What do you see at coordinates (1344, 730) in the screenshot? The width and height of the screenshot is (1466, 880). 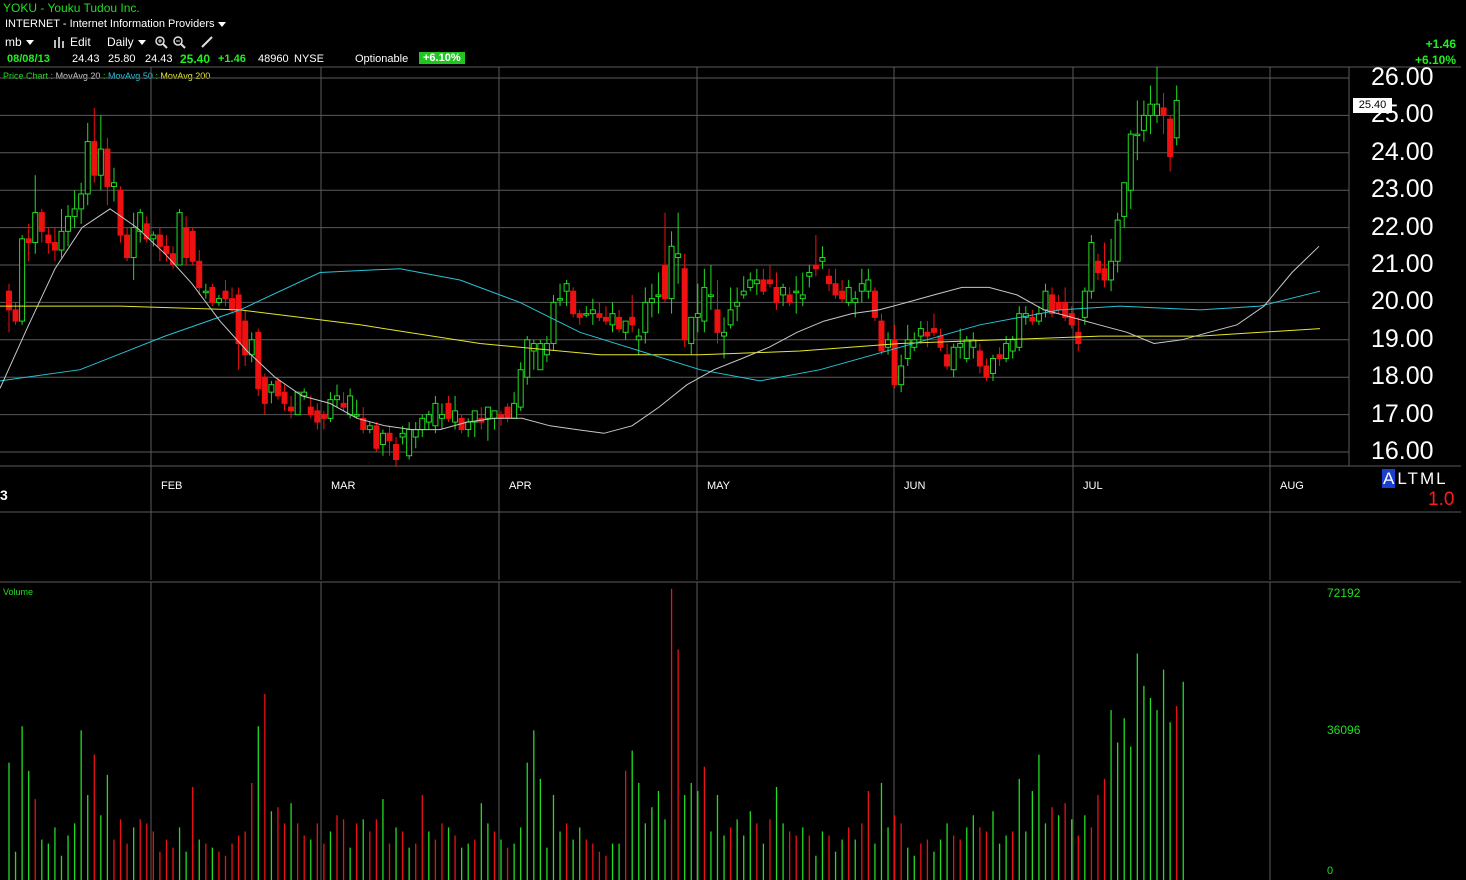 I see `volume-axis-mid: 36096` at bounding box center [1344, 730].